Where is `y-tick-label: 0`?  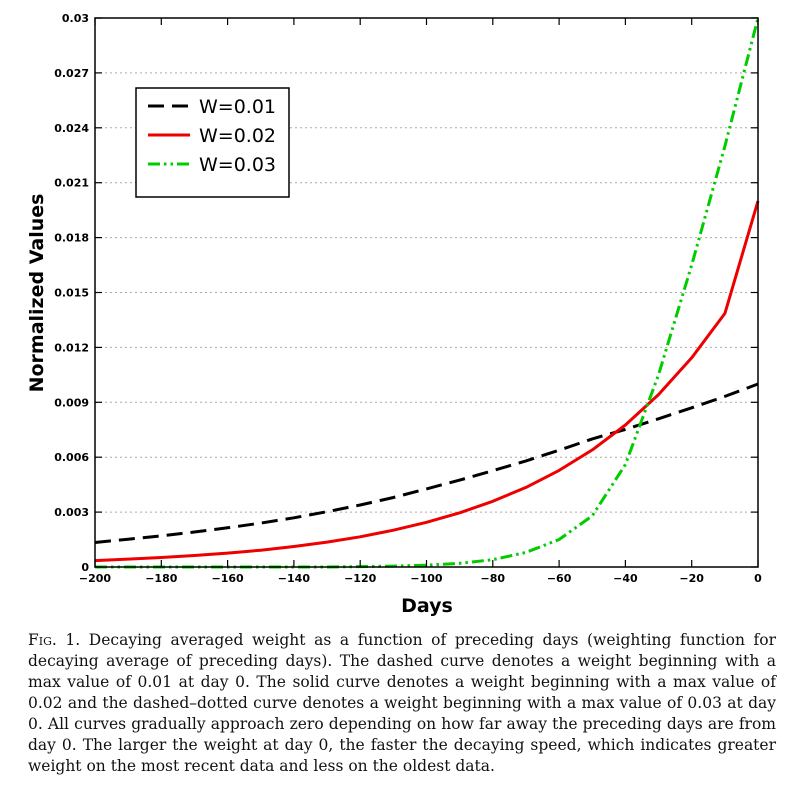
y-tick-label: 0 is located at coordinates (85, 567).